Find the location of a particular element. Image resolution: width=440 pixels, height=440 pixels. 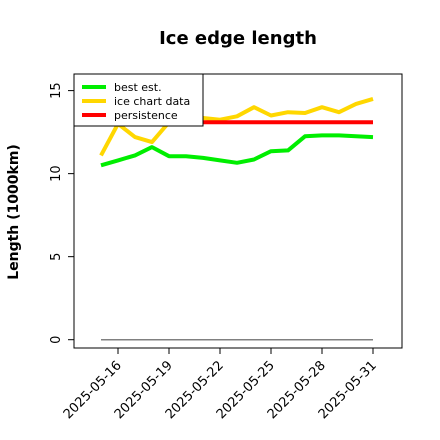

y-tick-label-0: 0 is located at coordinates (56, 340).